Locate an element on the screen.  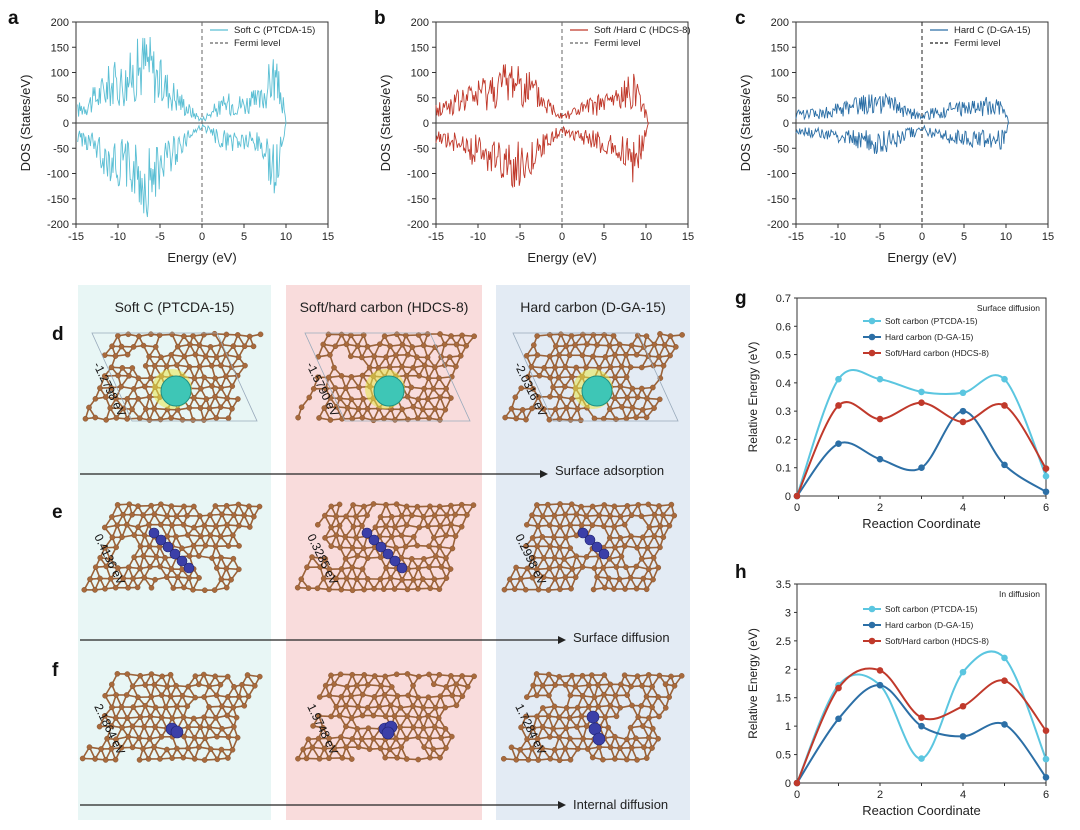
legend-marker is located at coordinates (872, 337).